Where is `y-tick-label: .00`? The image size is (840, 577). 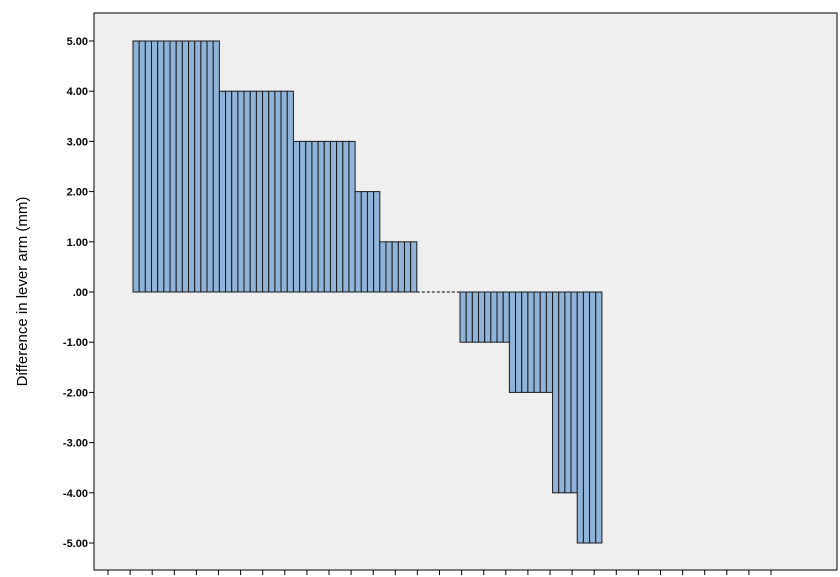
y-tick-label: .00 is located at coordinates (80, 293).